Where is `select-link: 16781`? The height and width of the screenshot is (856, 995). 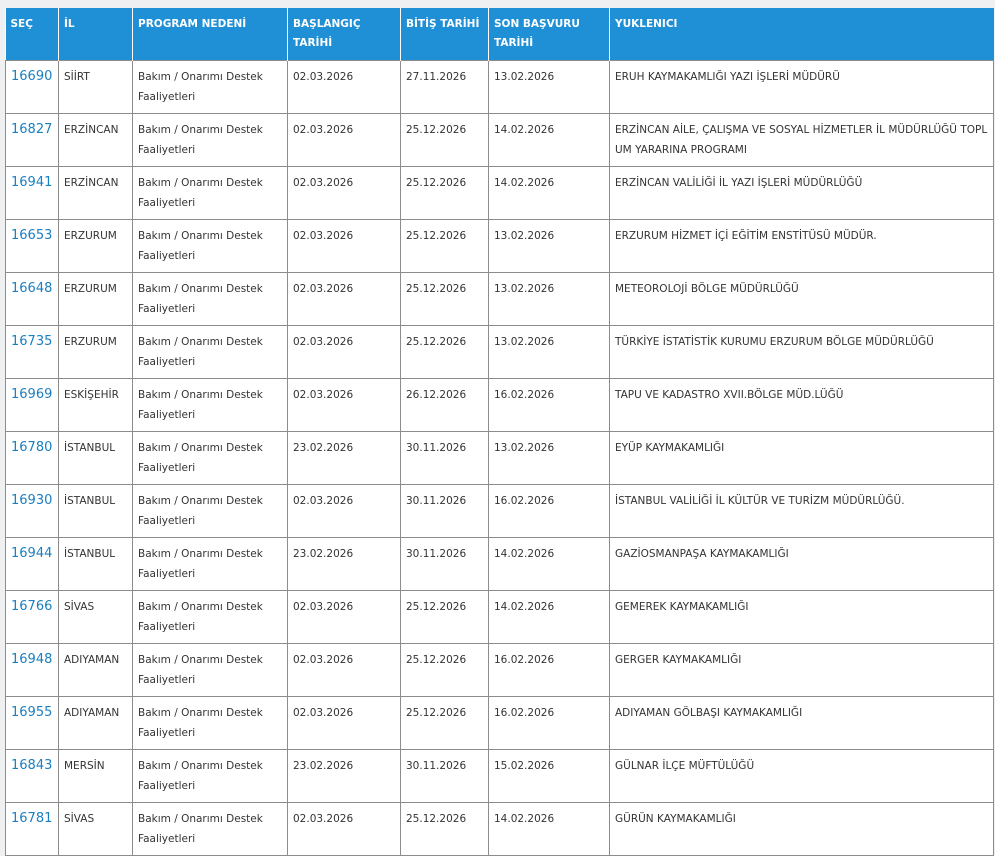
select-link: 16781 is located at coordinates (32, 818).